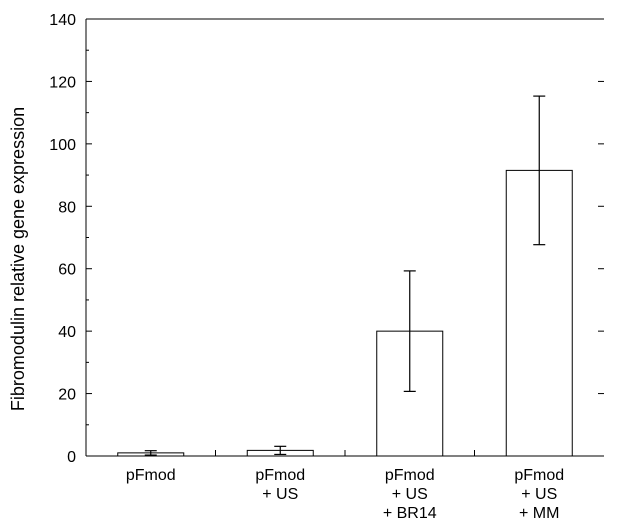 This screenshot has width=618, height=532. What do you see at coordinates (67, 207) in the screenshot?
I see `y-tick-label: 80` at bounding box center [67, 207].